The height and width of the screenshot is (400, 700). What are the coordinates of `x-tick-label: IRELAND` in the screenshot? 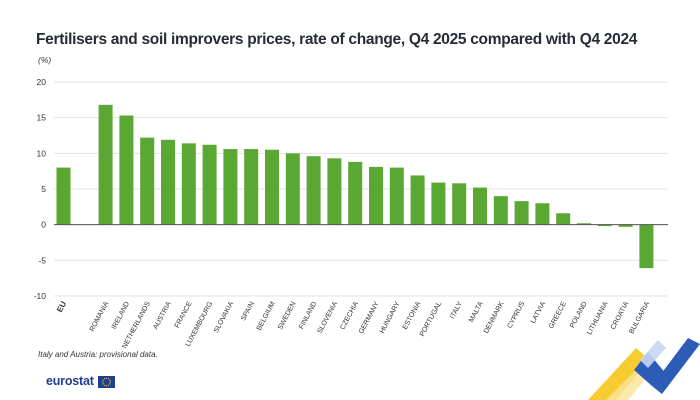 It's located at (121, 316).